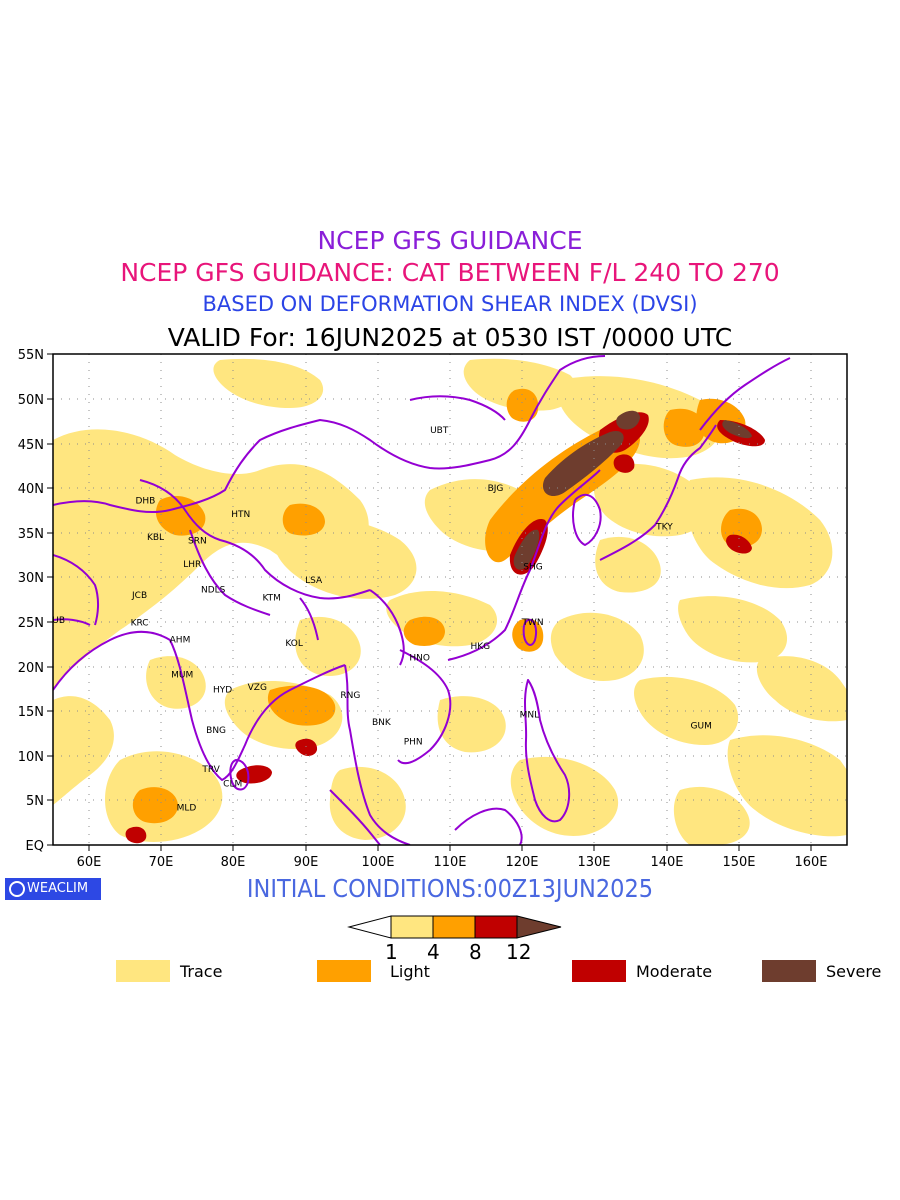 This screenshot has width=900, height=1200. What do you see at coordinates (539, 927) in the screenshot?
I see `colorbar-severe-arrow` at bounding box center [539, 927].